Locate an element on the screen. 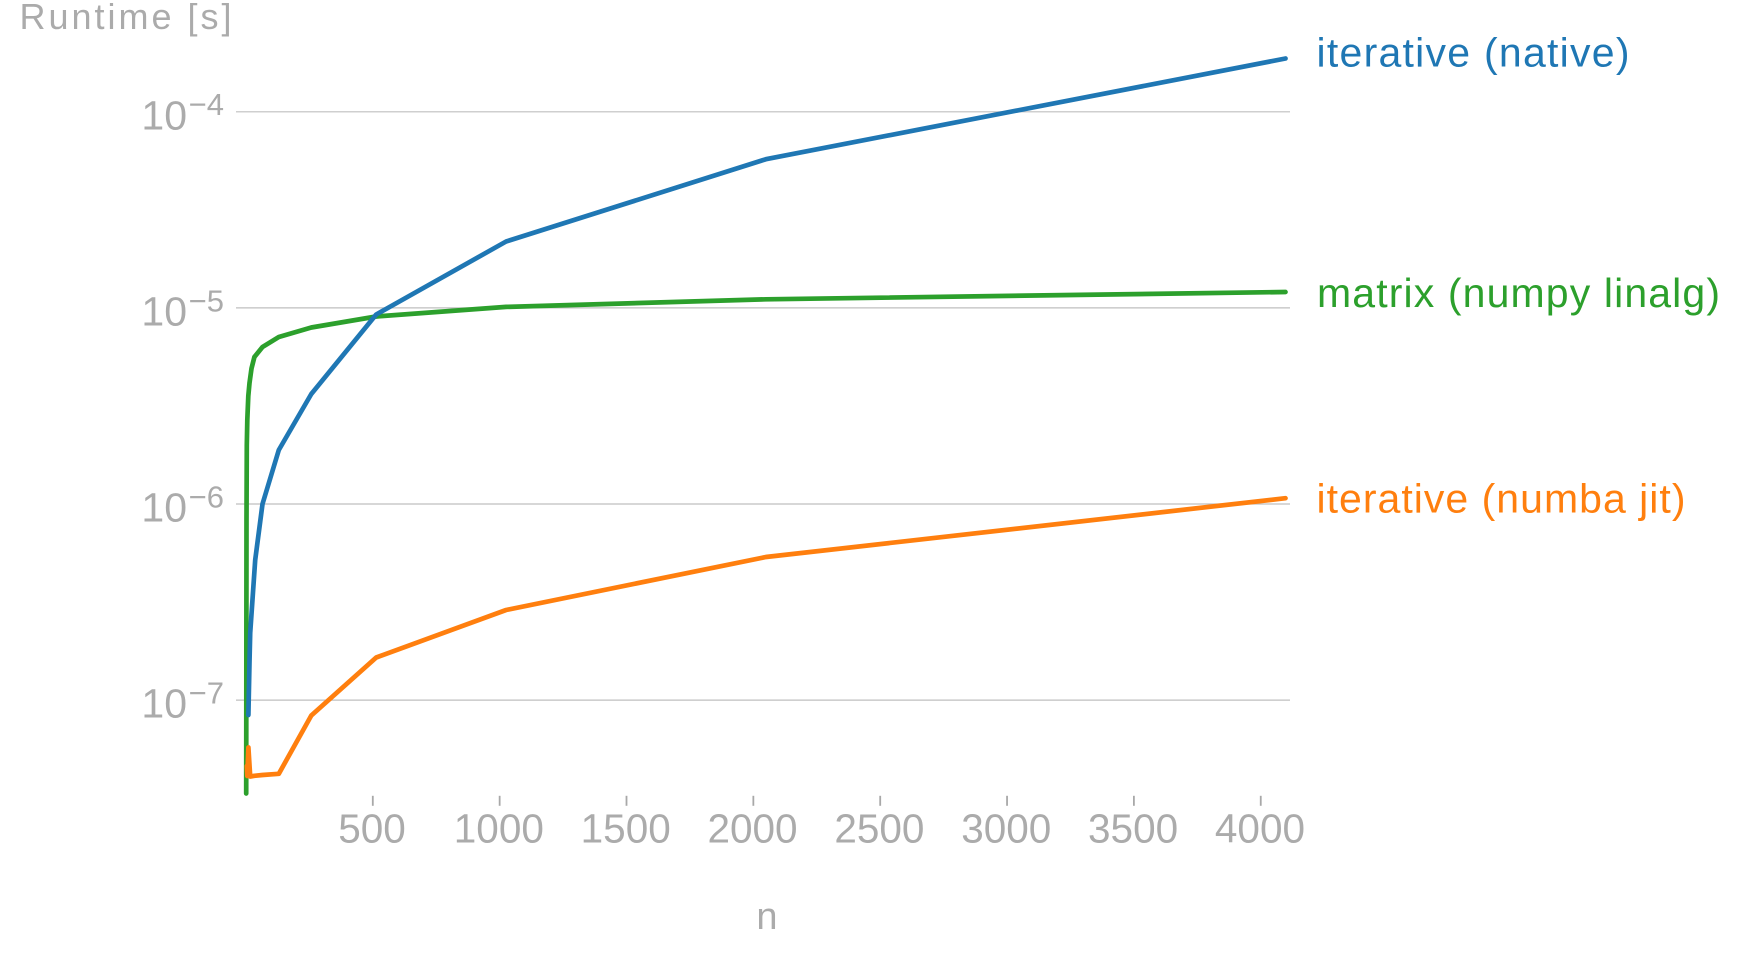 This screenshot has height=956, width=1742. svg-text: 500 is located at coordinates (372, 829).